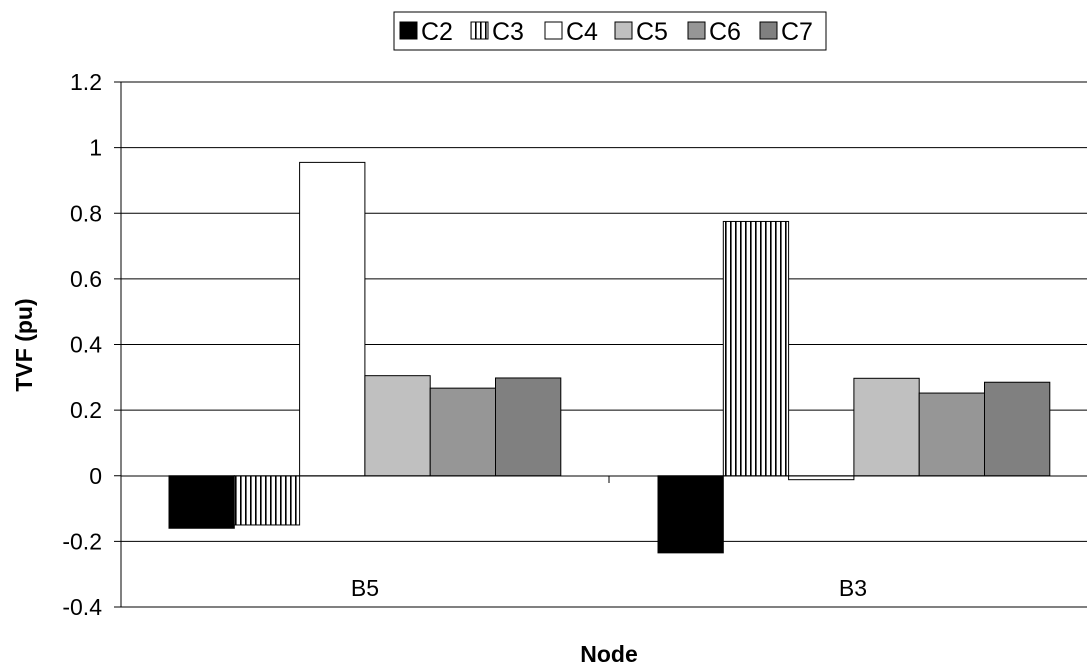 The height and width of the screenshot is (663, 1087). I want to click on y-tick-label: 1, so click(95, 148).